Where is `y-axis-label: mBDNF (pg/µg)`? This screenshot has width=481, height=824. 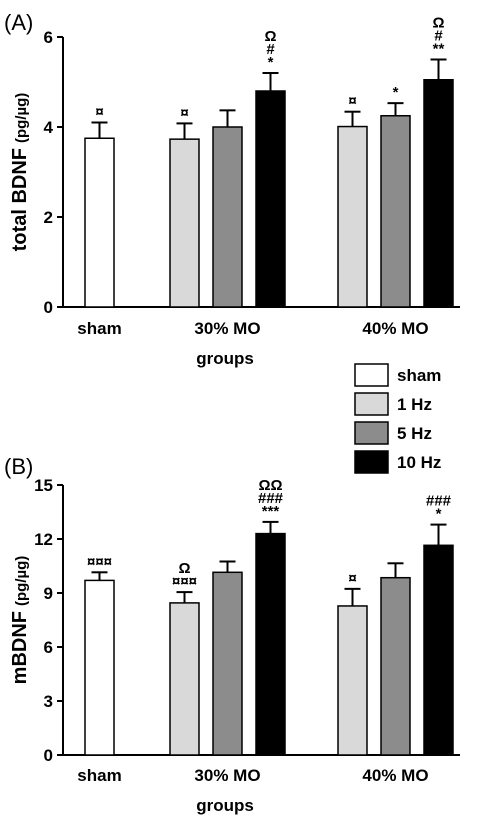 y-axis-label: mBDNF (pg/µg) is located at coordinates (20, 620).